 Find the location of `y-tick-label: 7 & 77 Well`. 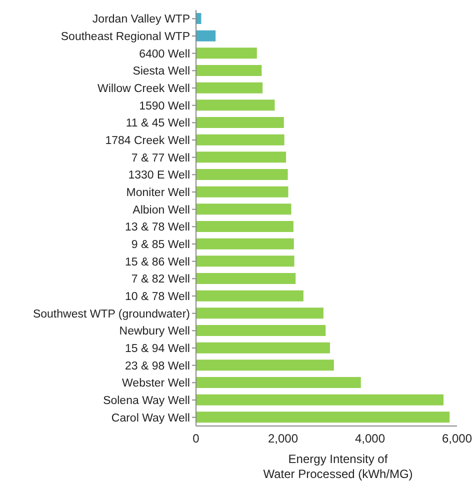

y-tick-label: 7 & 77 Well is located at coordinates (160, 158).